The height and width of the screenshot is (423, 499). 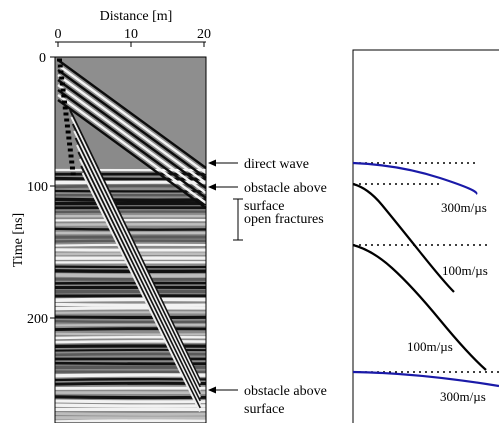 What do you see at coordinates (136, 16) in the screenshot?
I see `distance-axis-label: Distance [m]` at bounding box center [136, 16].